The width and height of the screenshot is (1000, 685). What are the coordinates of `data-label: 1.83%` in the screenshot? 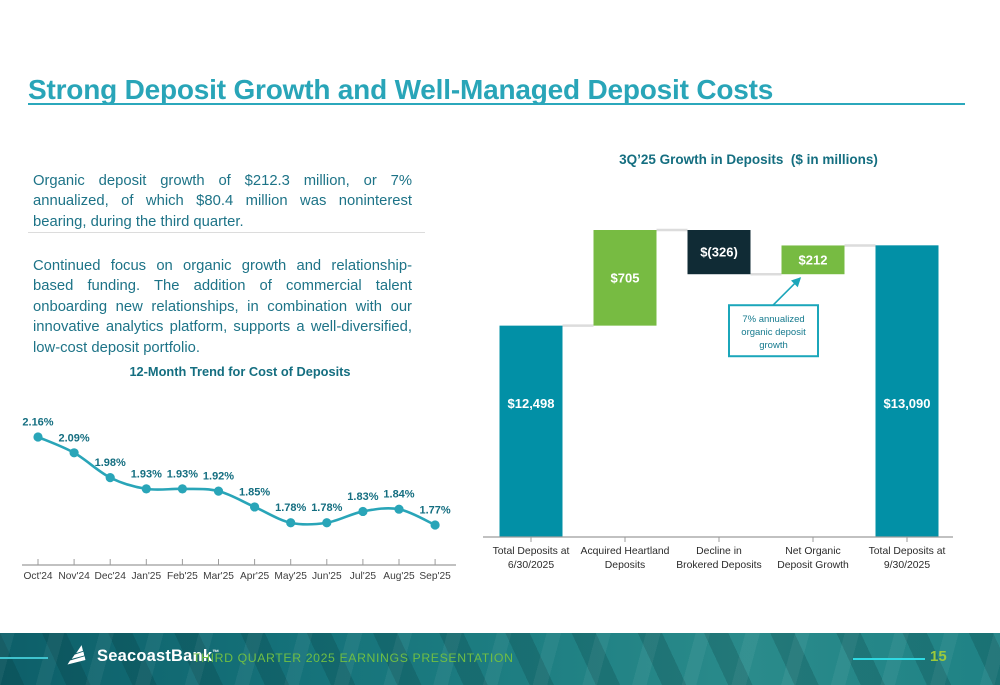 It's located at (362, 497).